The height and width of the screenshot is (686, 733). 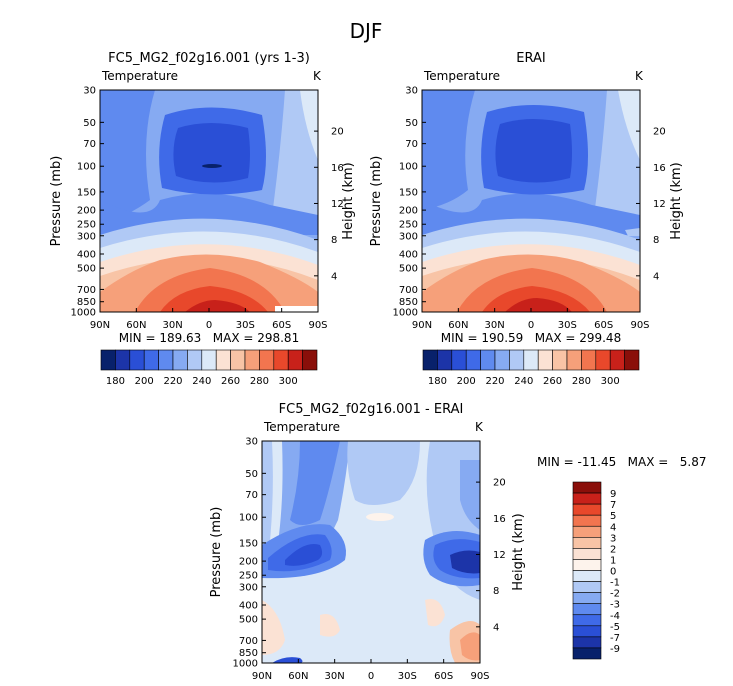 I want to click on height-tick-label: 4, so click(x=656, y=276).